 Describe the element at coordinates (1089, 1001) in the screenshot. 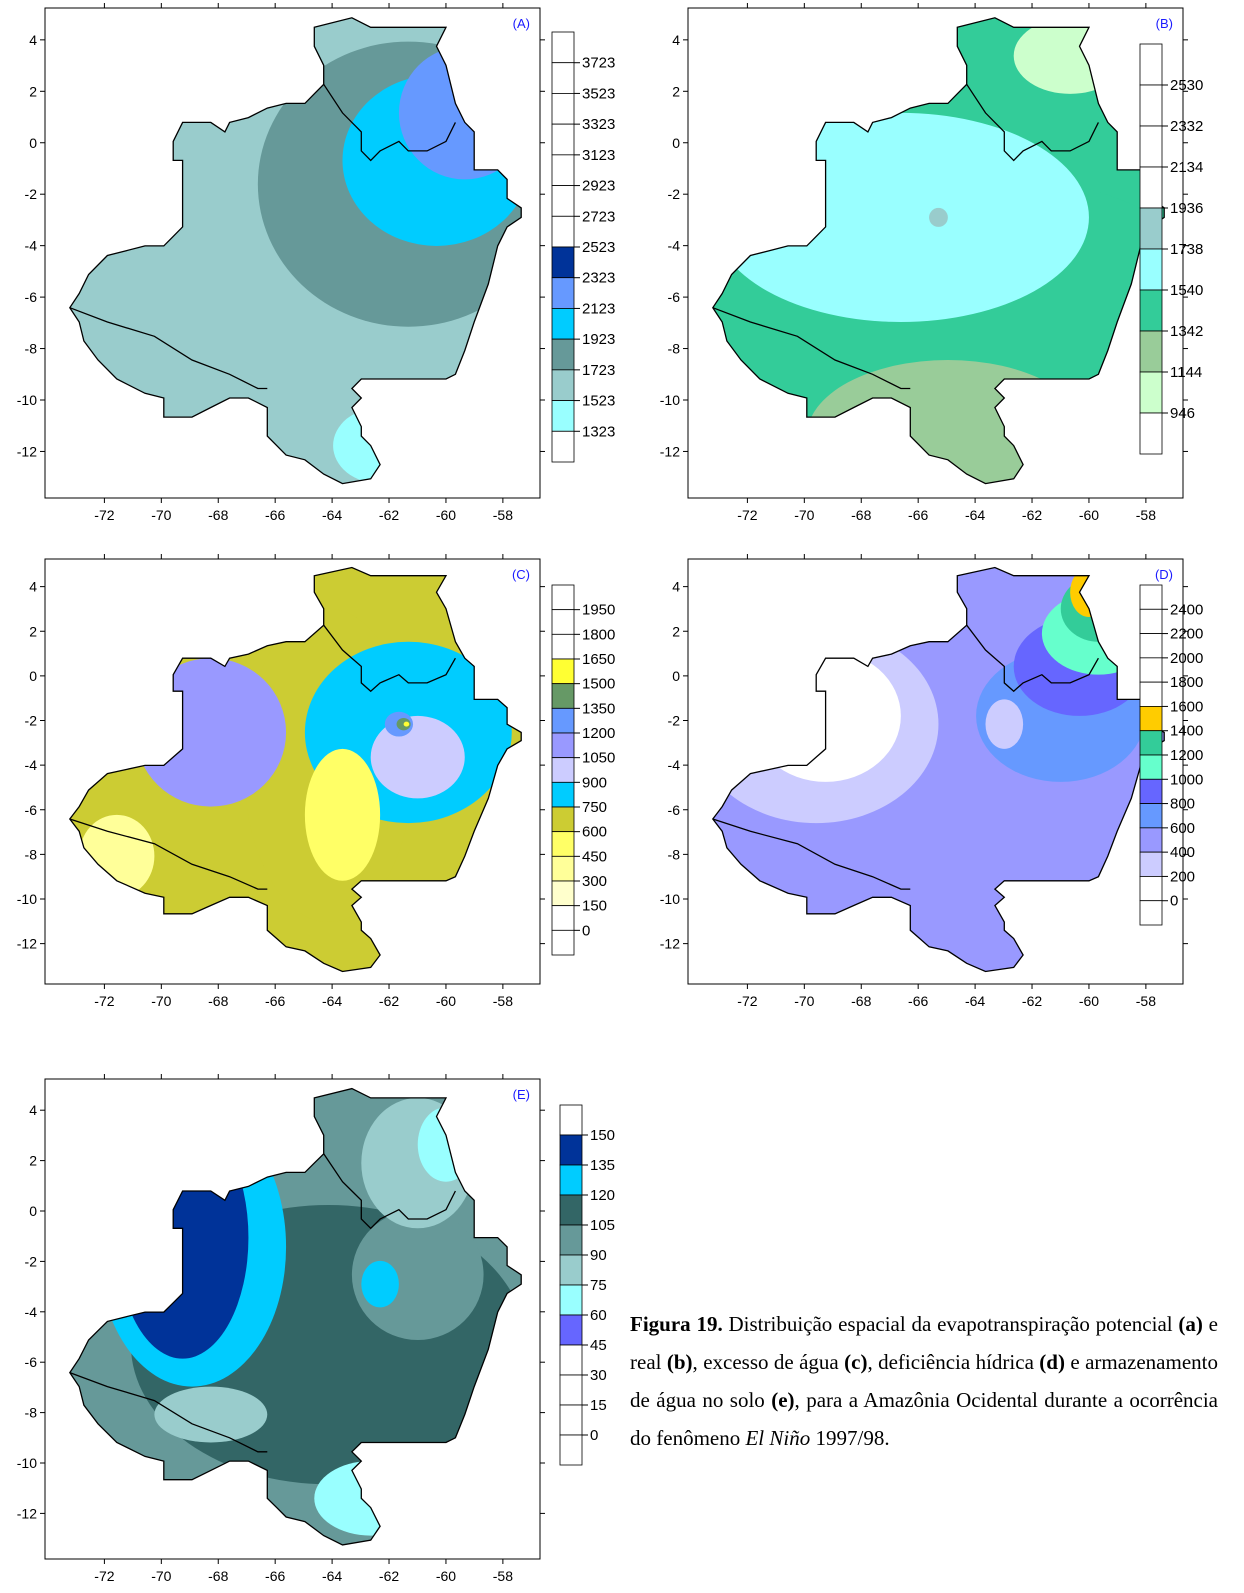

I see `xtick-label-d-6: -60` at that location.